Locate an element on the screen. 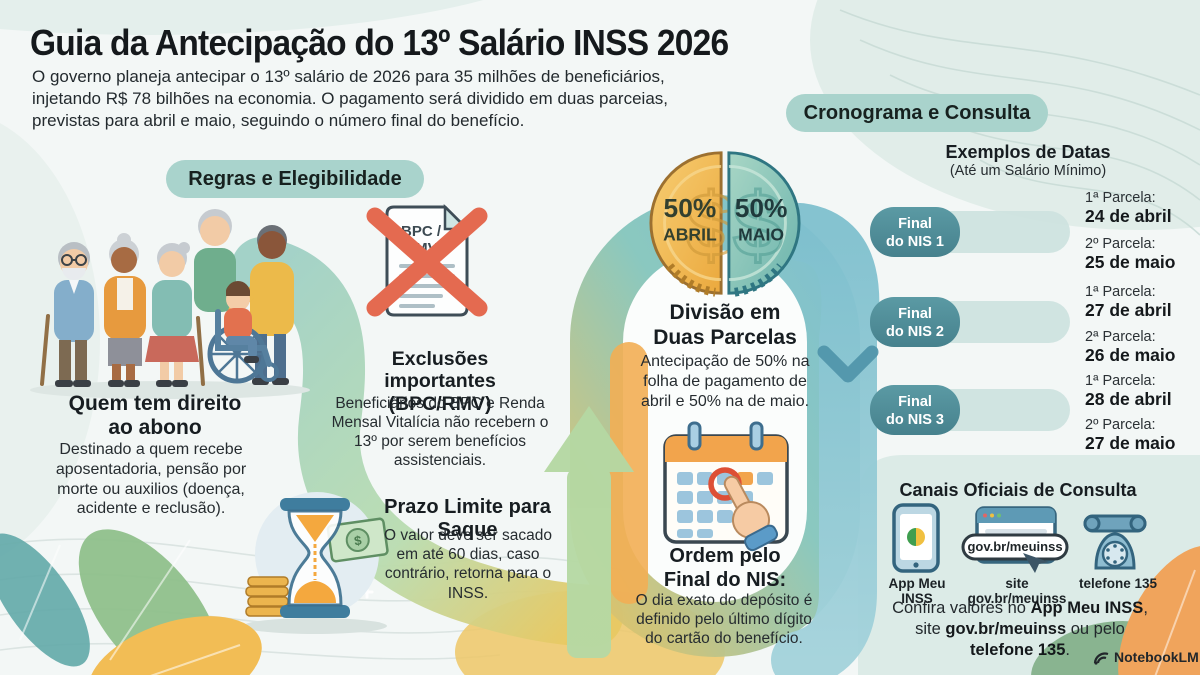 This screenshot has height=675, width=1200. notebooklm-logo-icon is located at coordinates (1101, 658).